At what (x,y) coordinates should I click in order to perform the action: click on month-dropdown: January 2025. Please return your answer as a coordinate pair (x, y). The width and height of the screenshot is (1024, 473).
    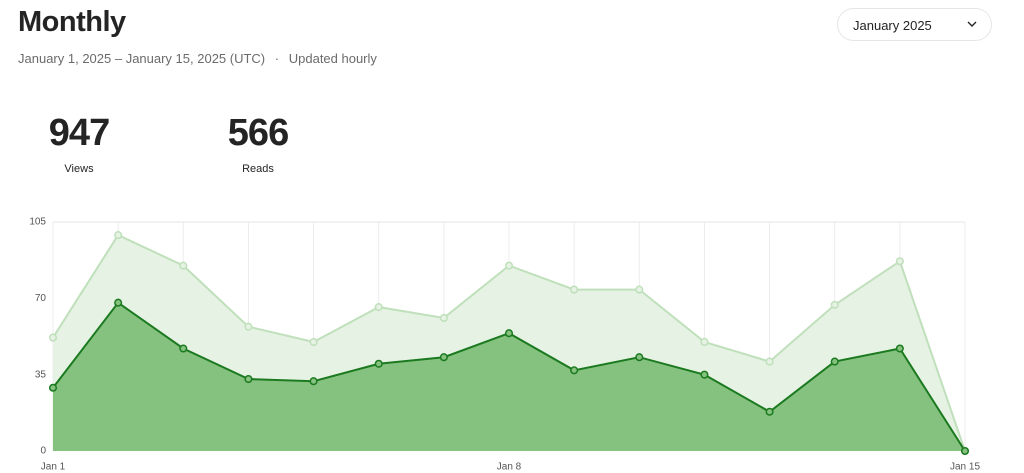
    Looking at the image, I should click on (914, 24).